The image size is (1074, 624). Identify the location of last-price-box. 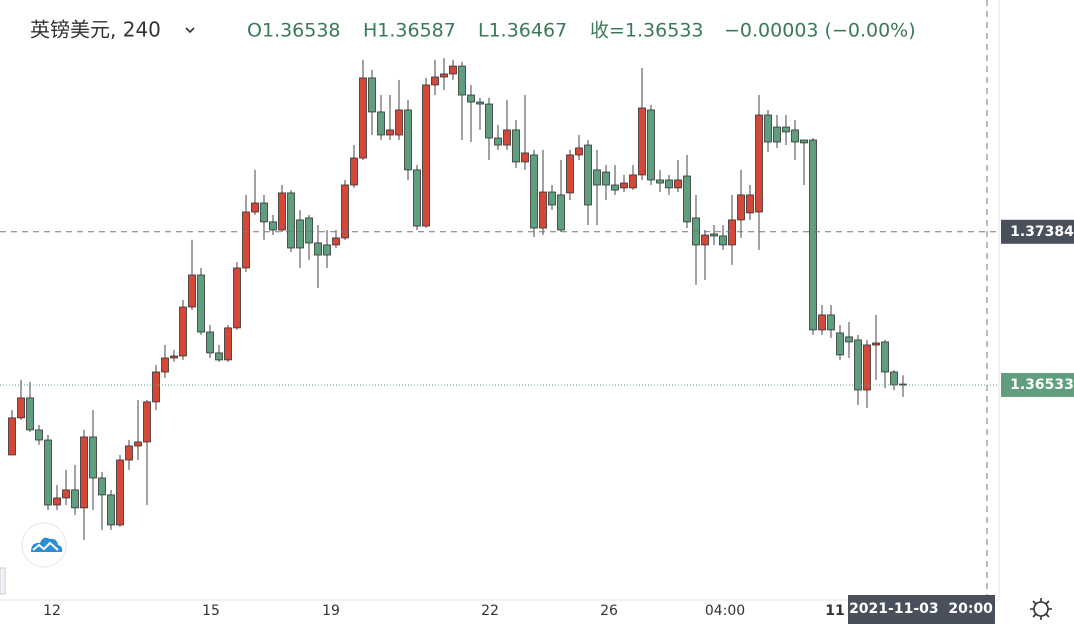
(1037, 384).